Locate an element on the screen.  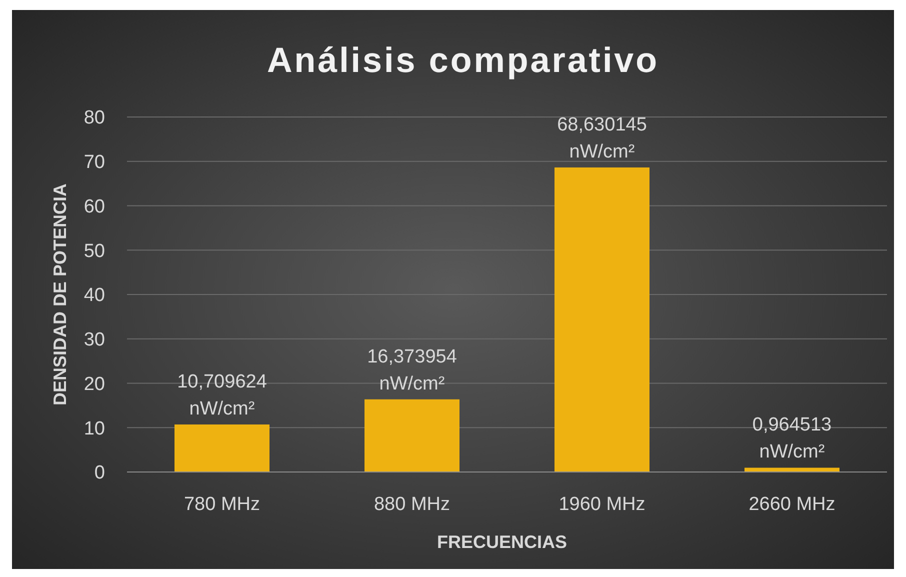
data-label: 68,630145 nW/cm² is located at coordinates (602, 138).